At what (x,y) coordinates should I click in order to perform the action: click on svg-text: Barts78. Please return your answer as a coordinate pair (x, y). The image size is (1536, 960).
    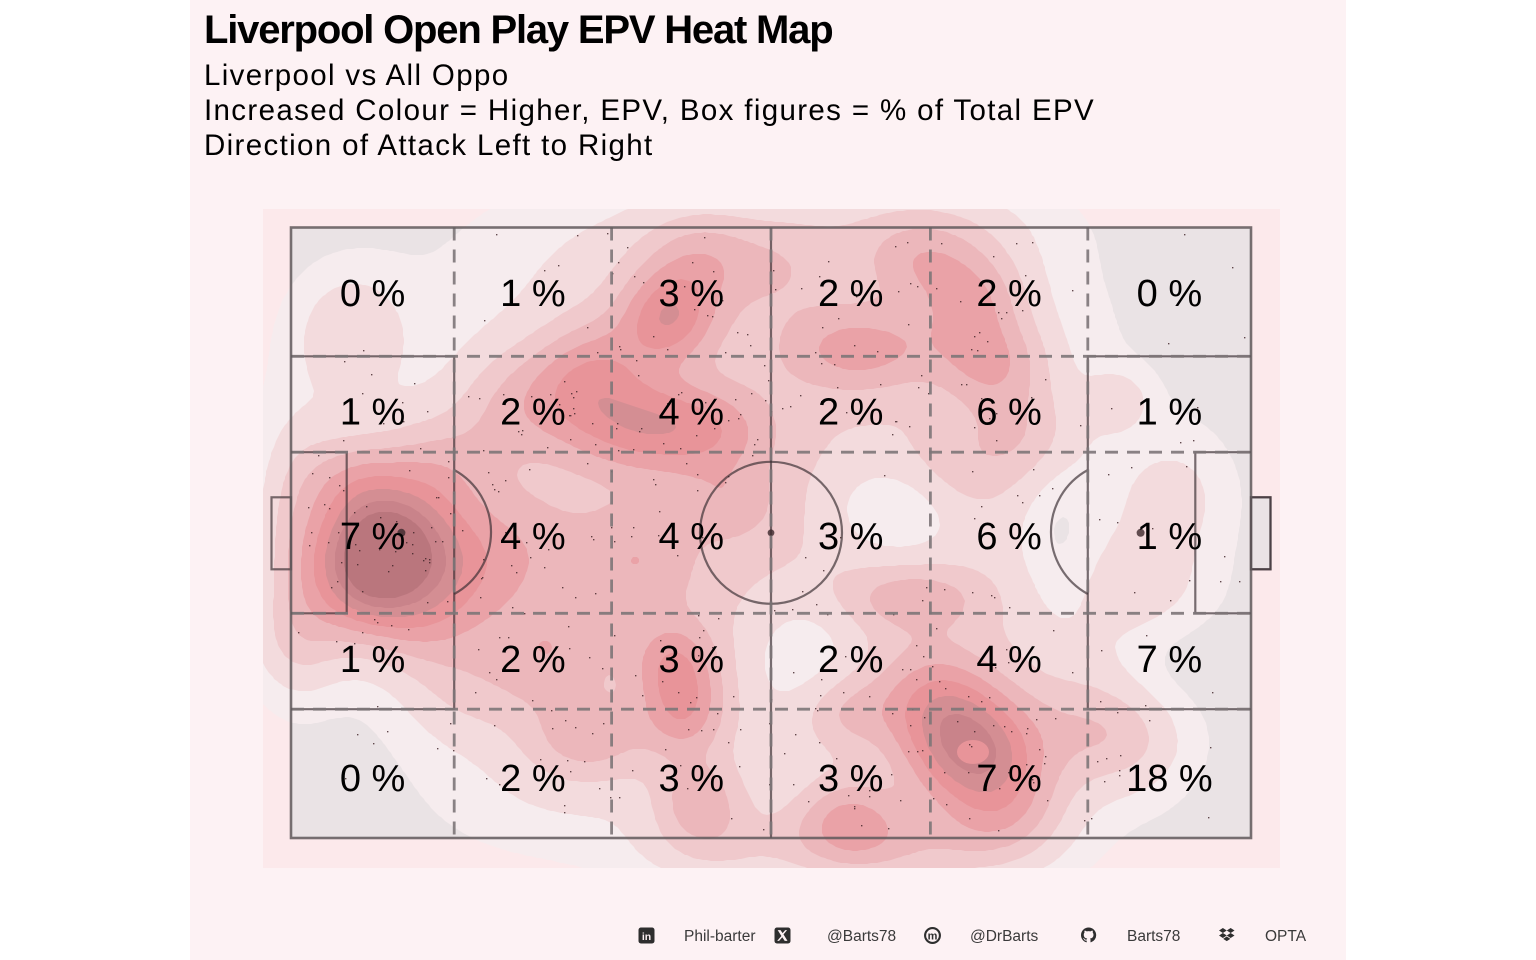
    Looking at the image, I should click on (1153, 936).